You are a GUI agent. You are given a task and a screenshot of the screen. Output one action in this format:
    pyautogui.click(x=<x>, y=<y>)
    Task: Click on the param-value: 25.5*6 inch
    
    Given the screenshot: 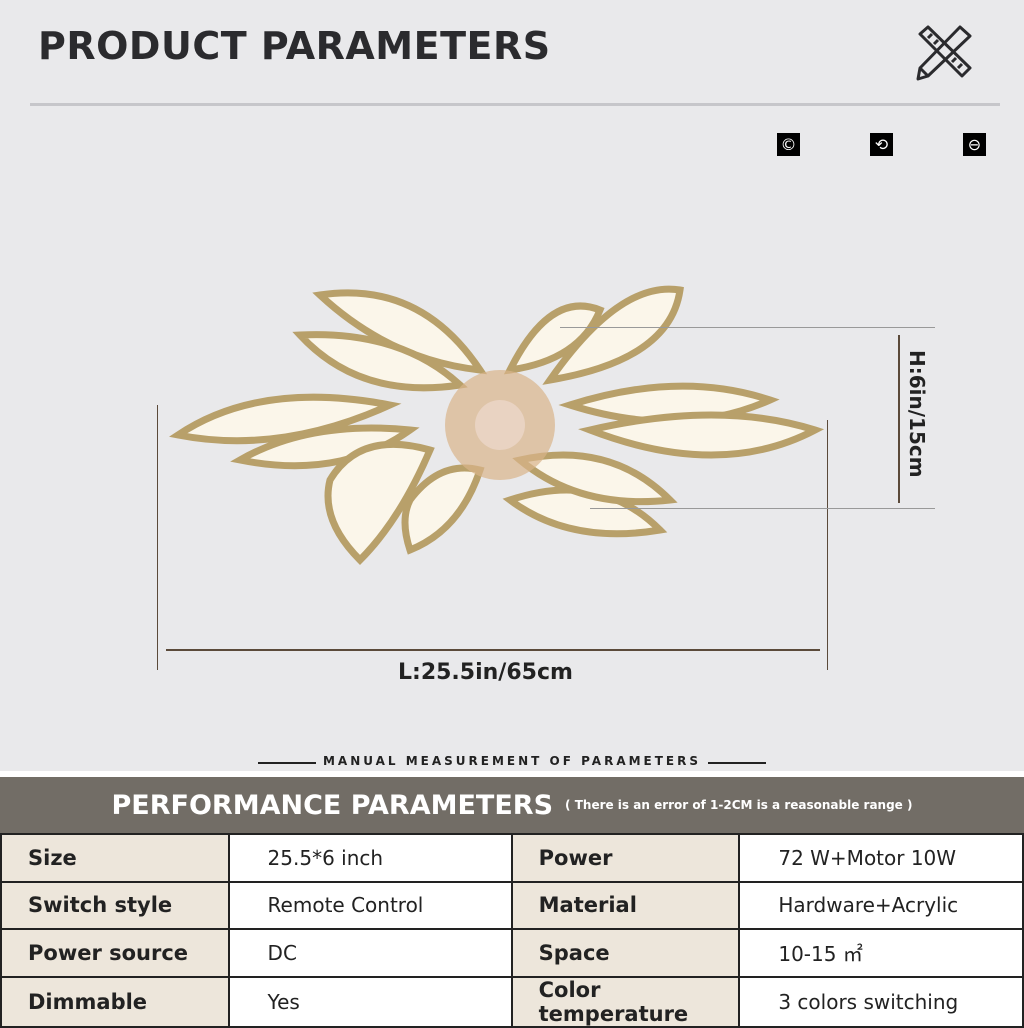 What is the action you would take?
    pyautogui.click(x=370, y=858)
    